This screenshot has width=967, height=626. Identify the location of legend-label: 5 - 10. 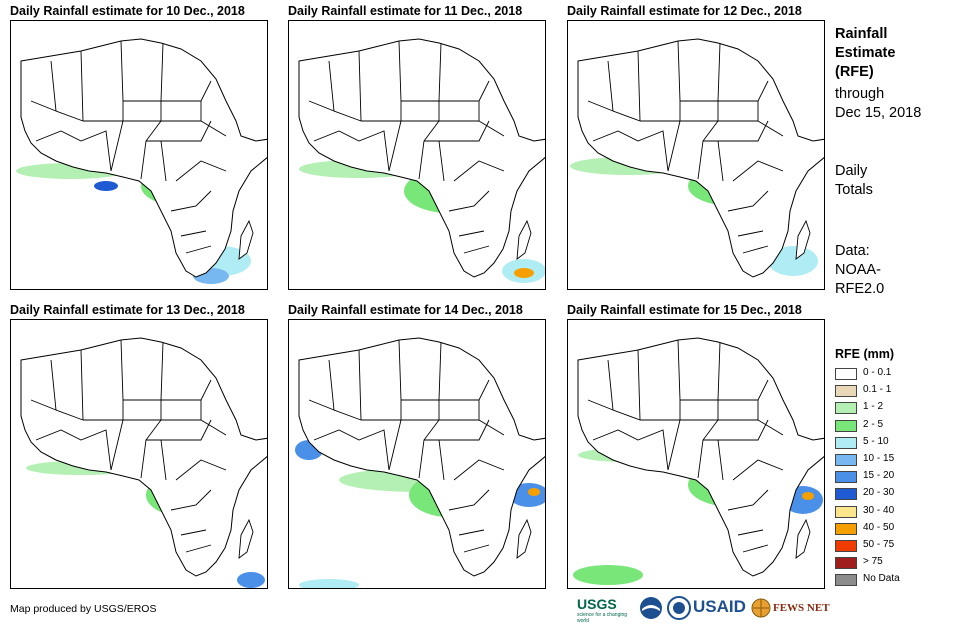
(876, 441).